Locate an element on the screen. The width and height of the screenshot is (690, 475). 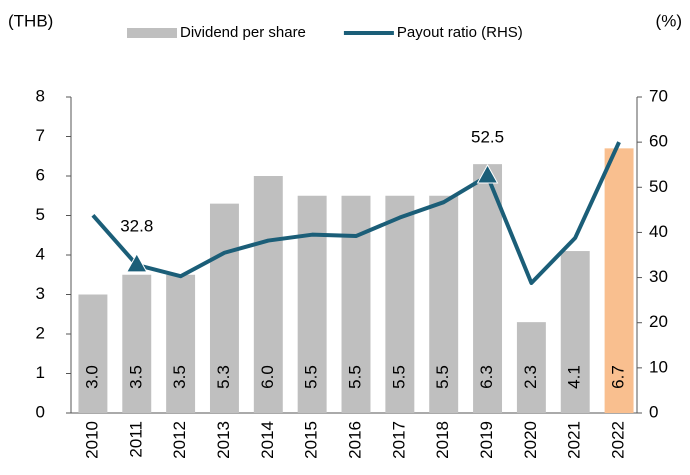
y-tick-label: 8 is located at coordinates (40, 95).